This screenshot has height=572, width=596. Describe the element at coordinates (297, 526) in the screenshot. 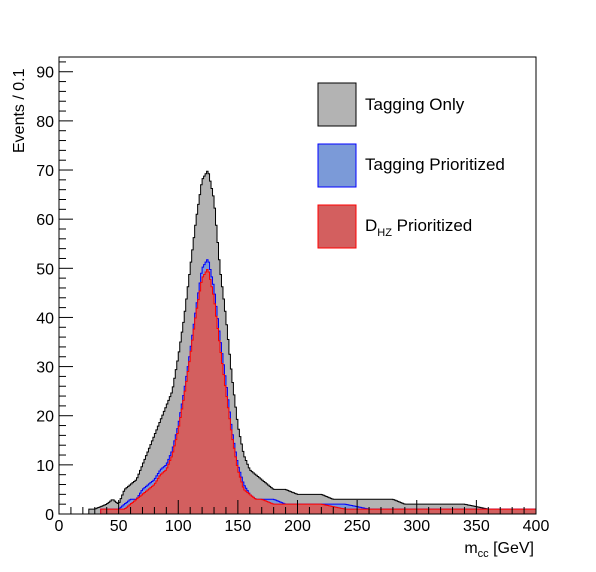

I see `x-tick-label: 200` at that location.